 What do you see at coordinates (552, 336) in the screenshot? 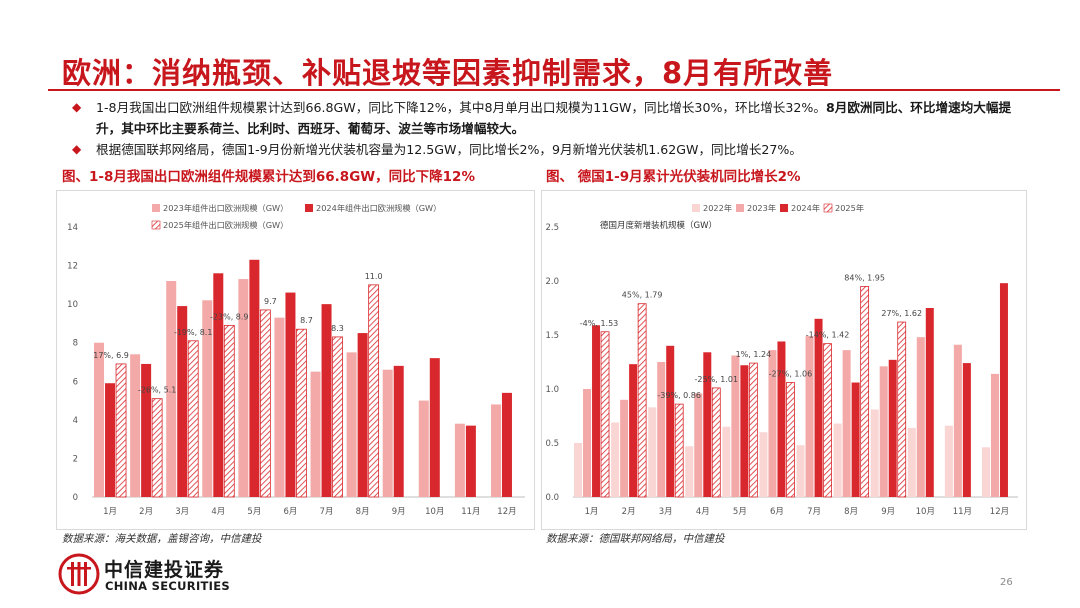
I see `y-tick-label: 1.5` at bounding box center [552, 336].